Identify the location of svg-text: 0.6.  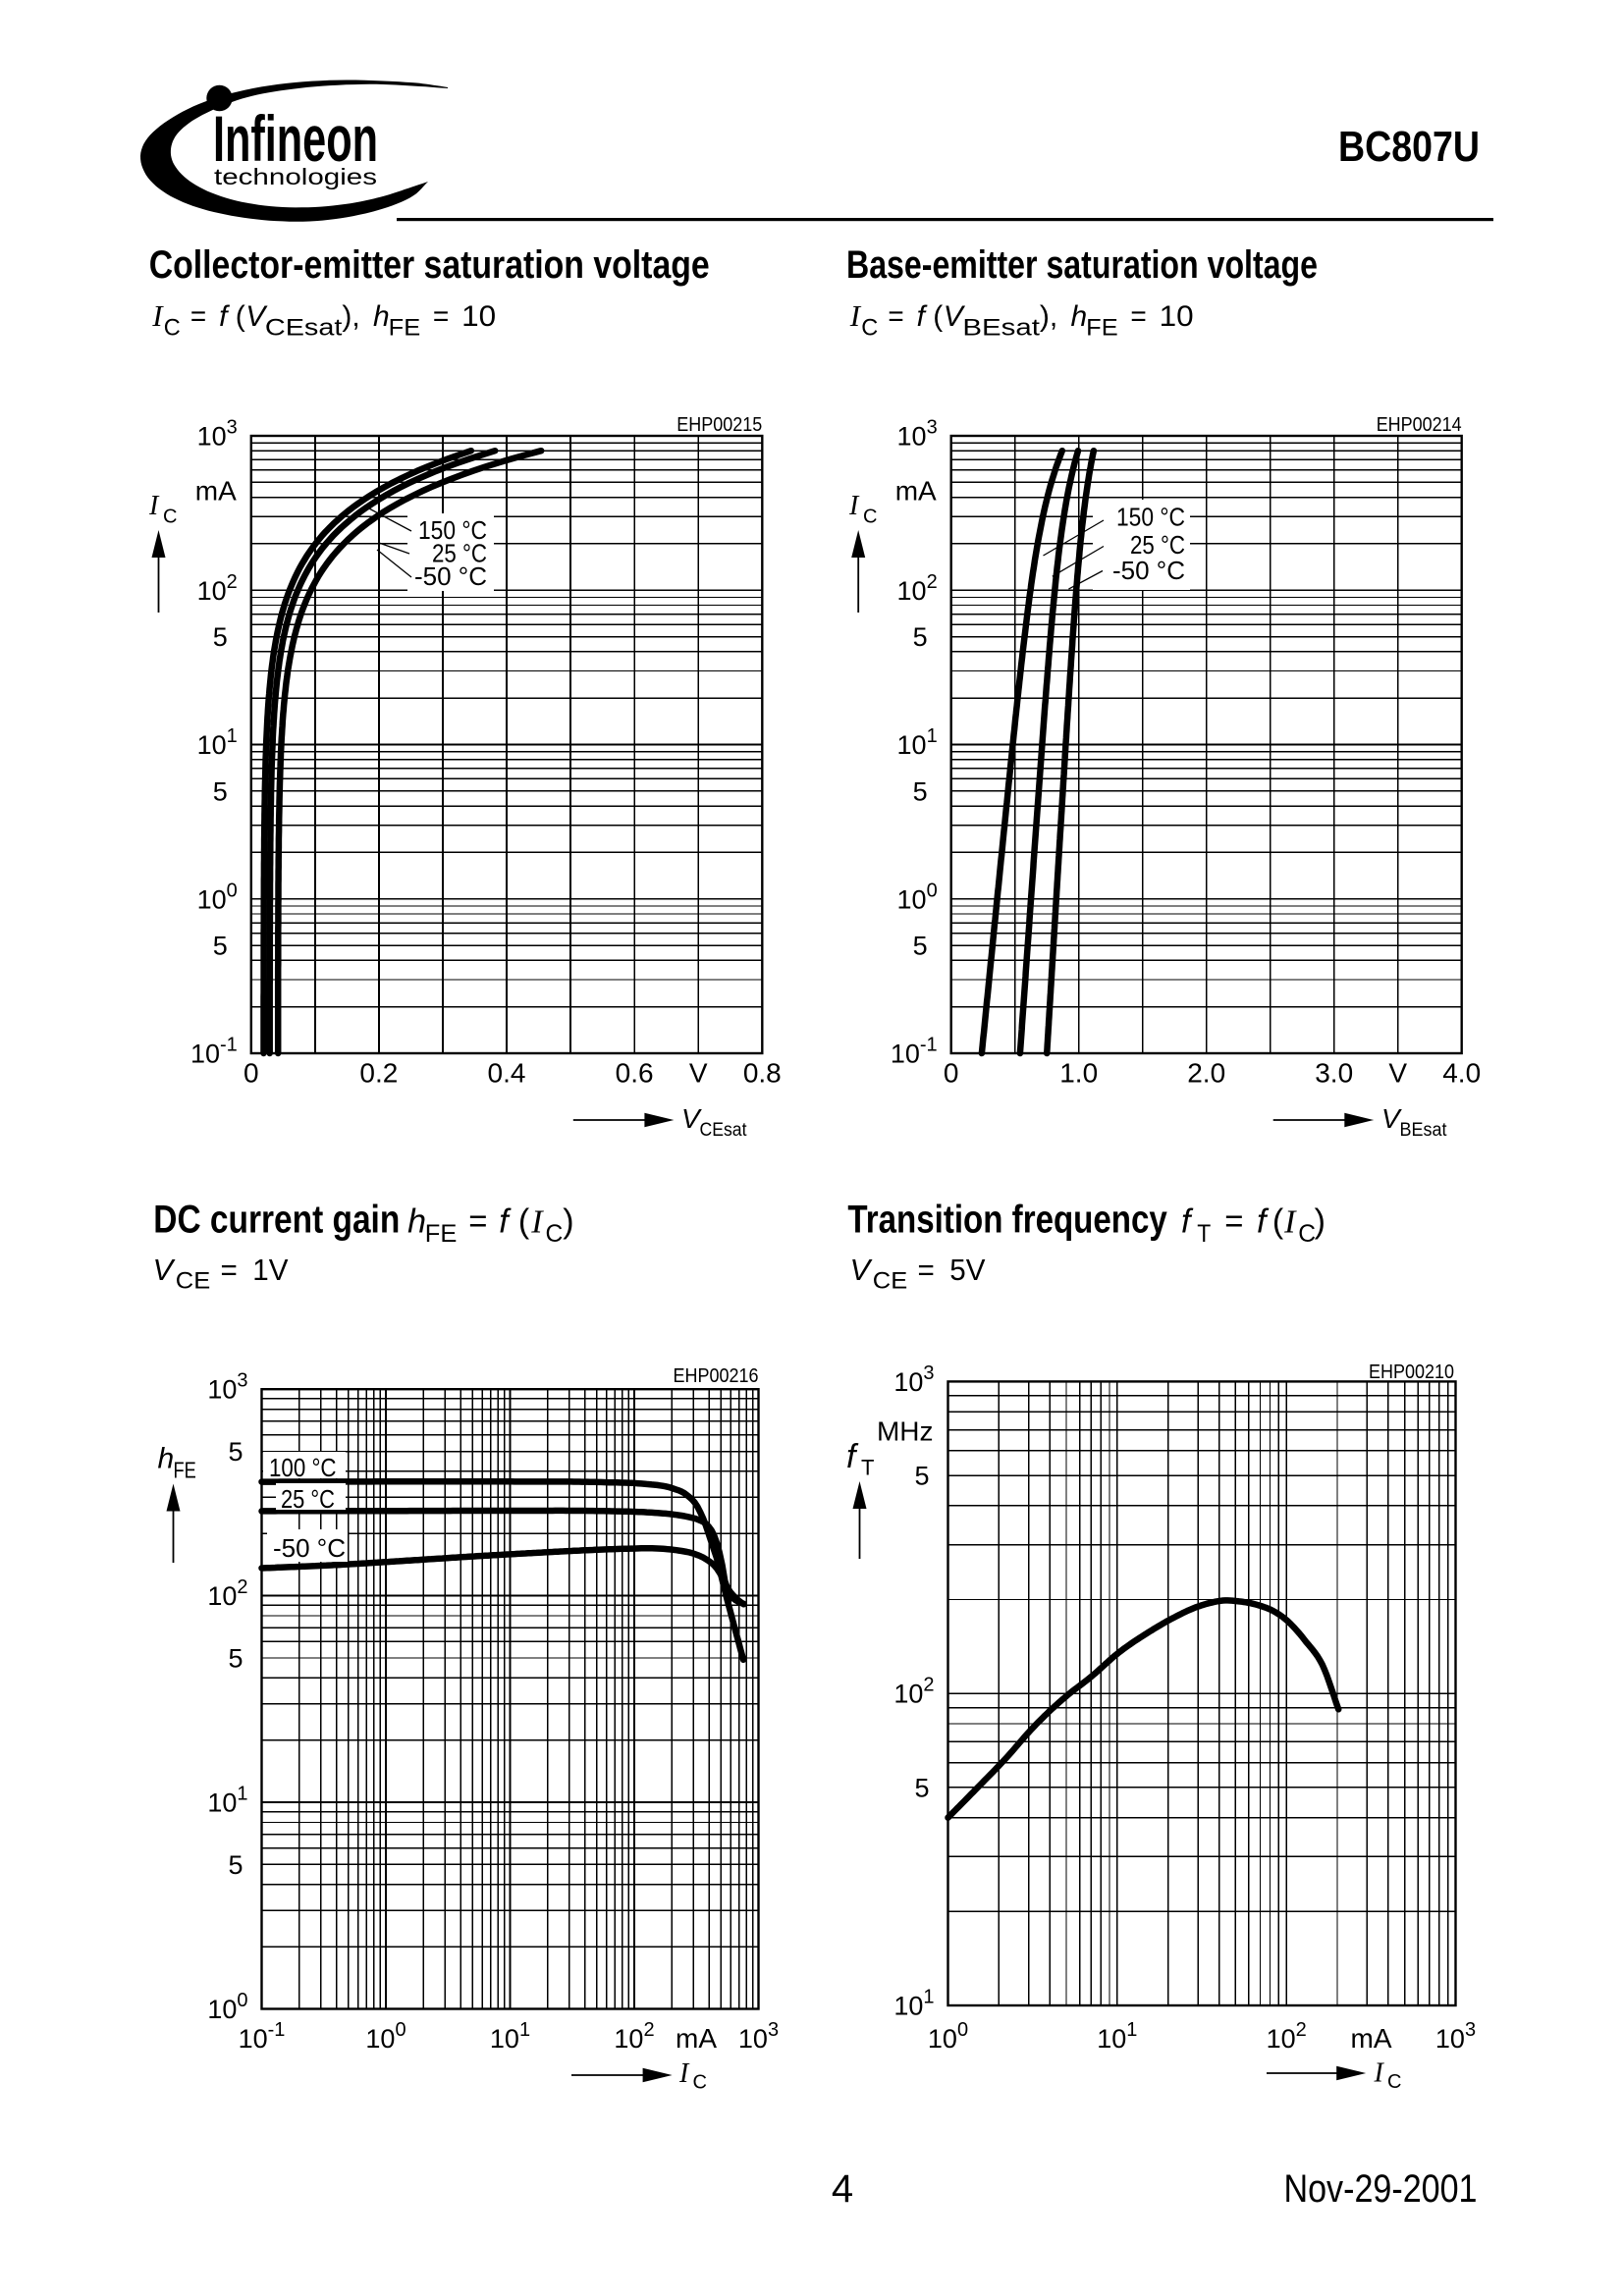
(635, 1073).